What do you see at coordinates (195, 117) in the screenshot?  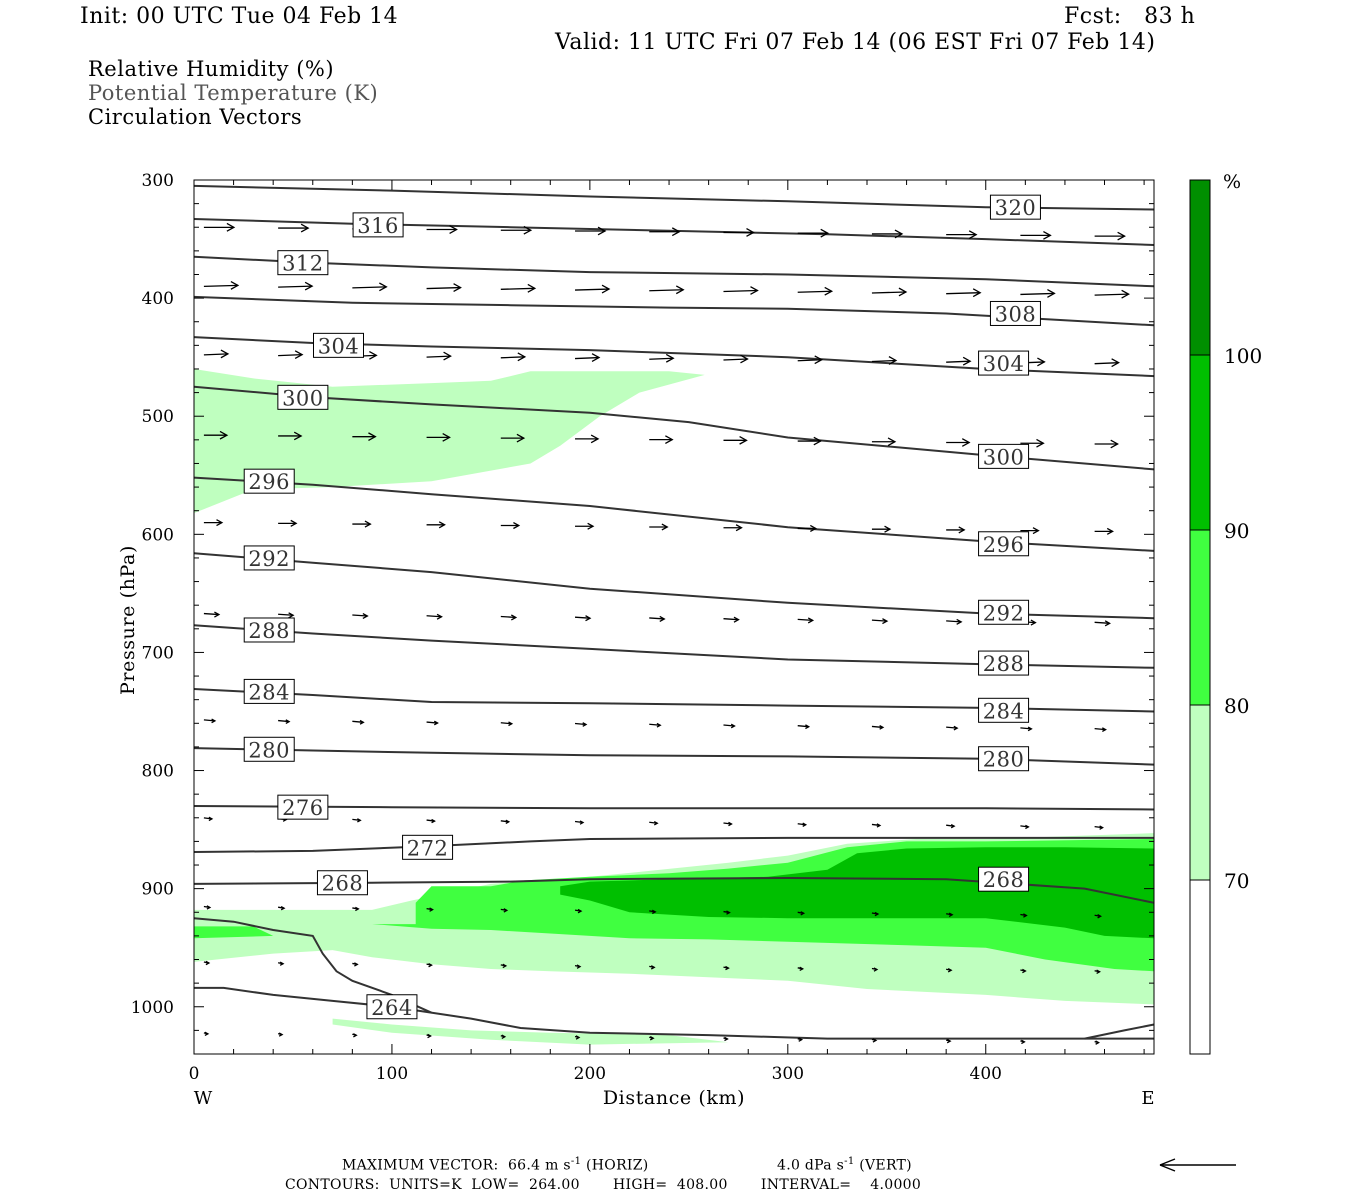 I see `legend-title-vectors: Circulation Vectors` at bounding box center [195, 117].